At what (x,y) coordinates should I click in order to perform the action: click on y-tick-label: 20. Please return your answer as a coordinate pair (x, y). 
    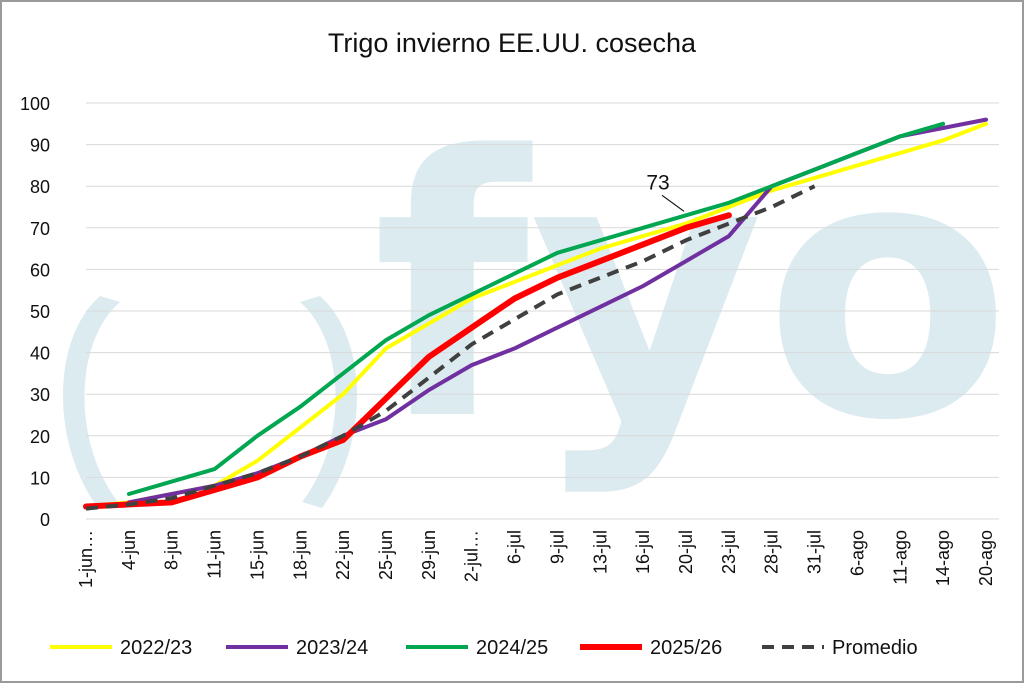
    Looking at the image, I should click on (40, 437).